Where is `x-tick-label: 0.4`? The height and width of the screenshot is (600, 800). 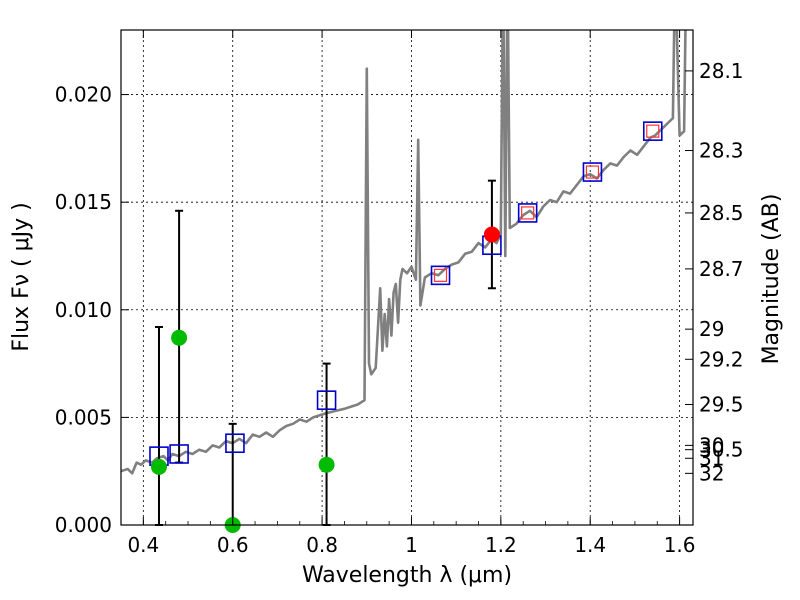 x-tick-label: 0.4 is located at coordinates (143, 545).